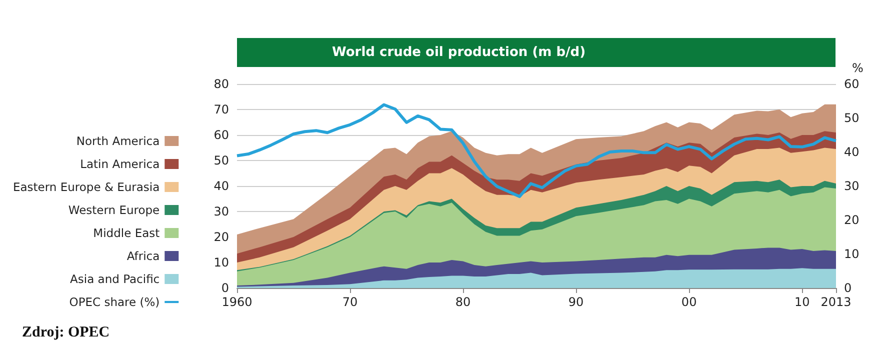  Describe the element at coordinates (221, 263) in the screenshot. I see `y-tick-label: 10` at that location.